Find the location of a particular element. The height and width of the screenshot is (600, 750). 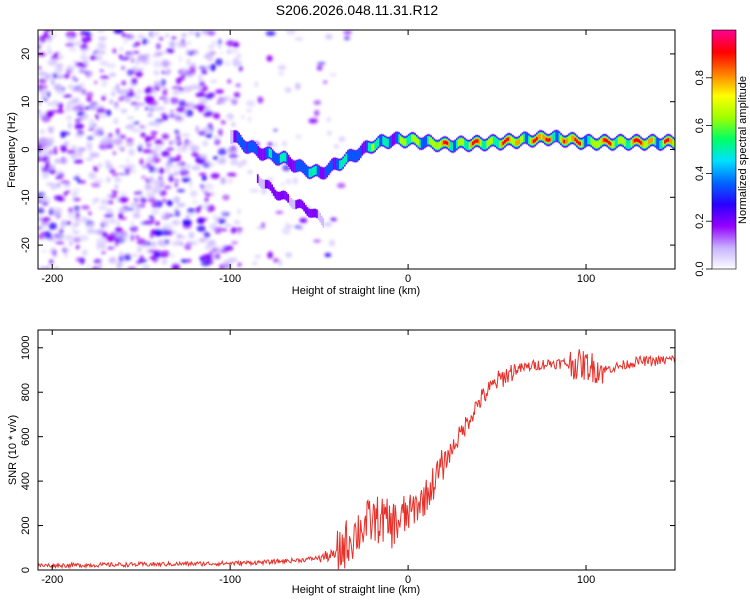

y-tick-label: 1000 is located at coordinates (26, 348).